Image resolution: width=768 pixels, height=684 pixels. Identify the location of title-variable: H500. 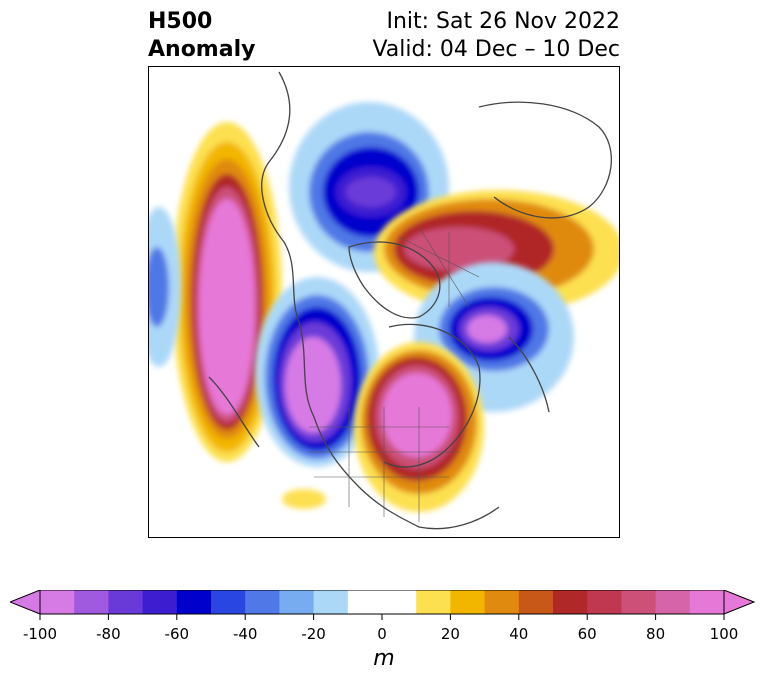
(180, 21).